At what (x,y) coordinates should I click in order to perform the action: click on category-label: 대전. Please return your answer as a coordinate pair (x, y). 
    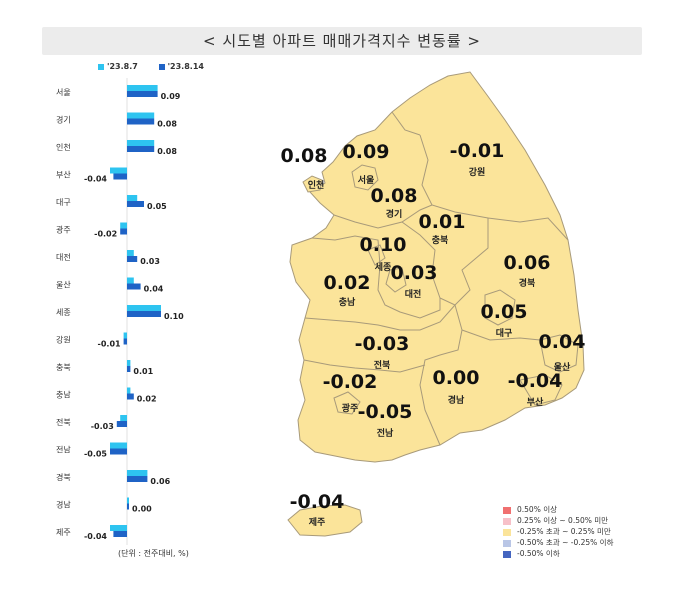
    Looking at the image, I should click on (63, 257).